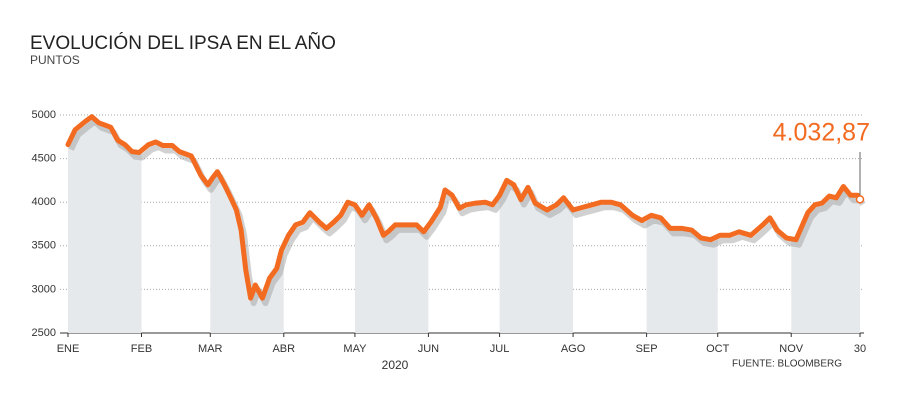 The width and height of the screenshot is (900, 402). What do you see at coordinates (821, 133) in the screenshot?
I see `annotation-label: 4.032,87` at bounding box center [821, 133].